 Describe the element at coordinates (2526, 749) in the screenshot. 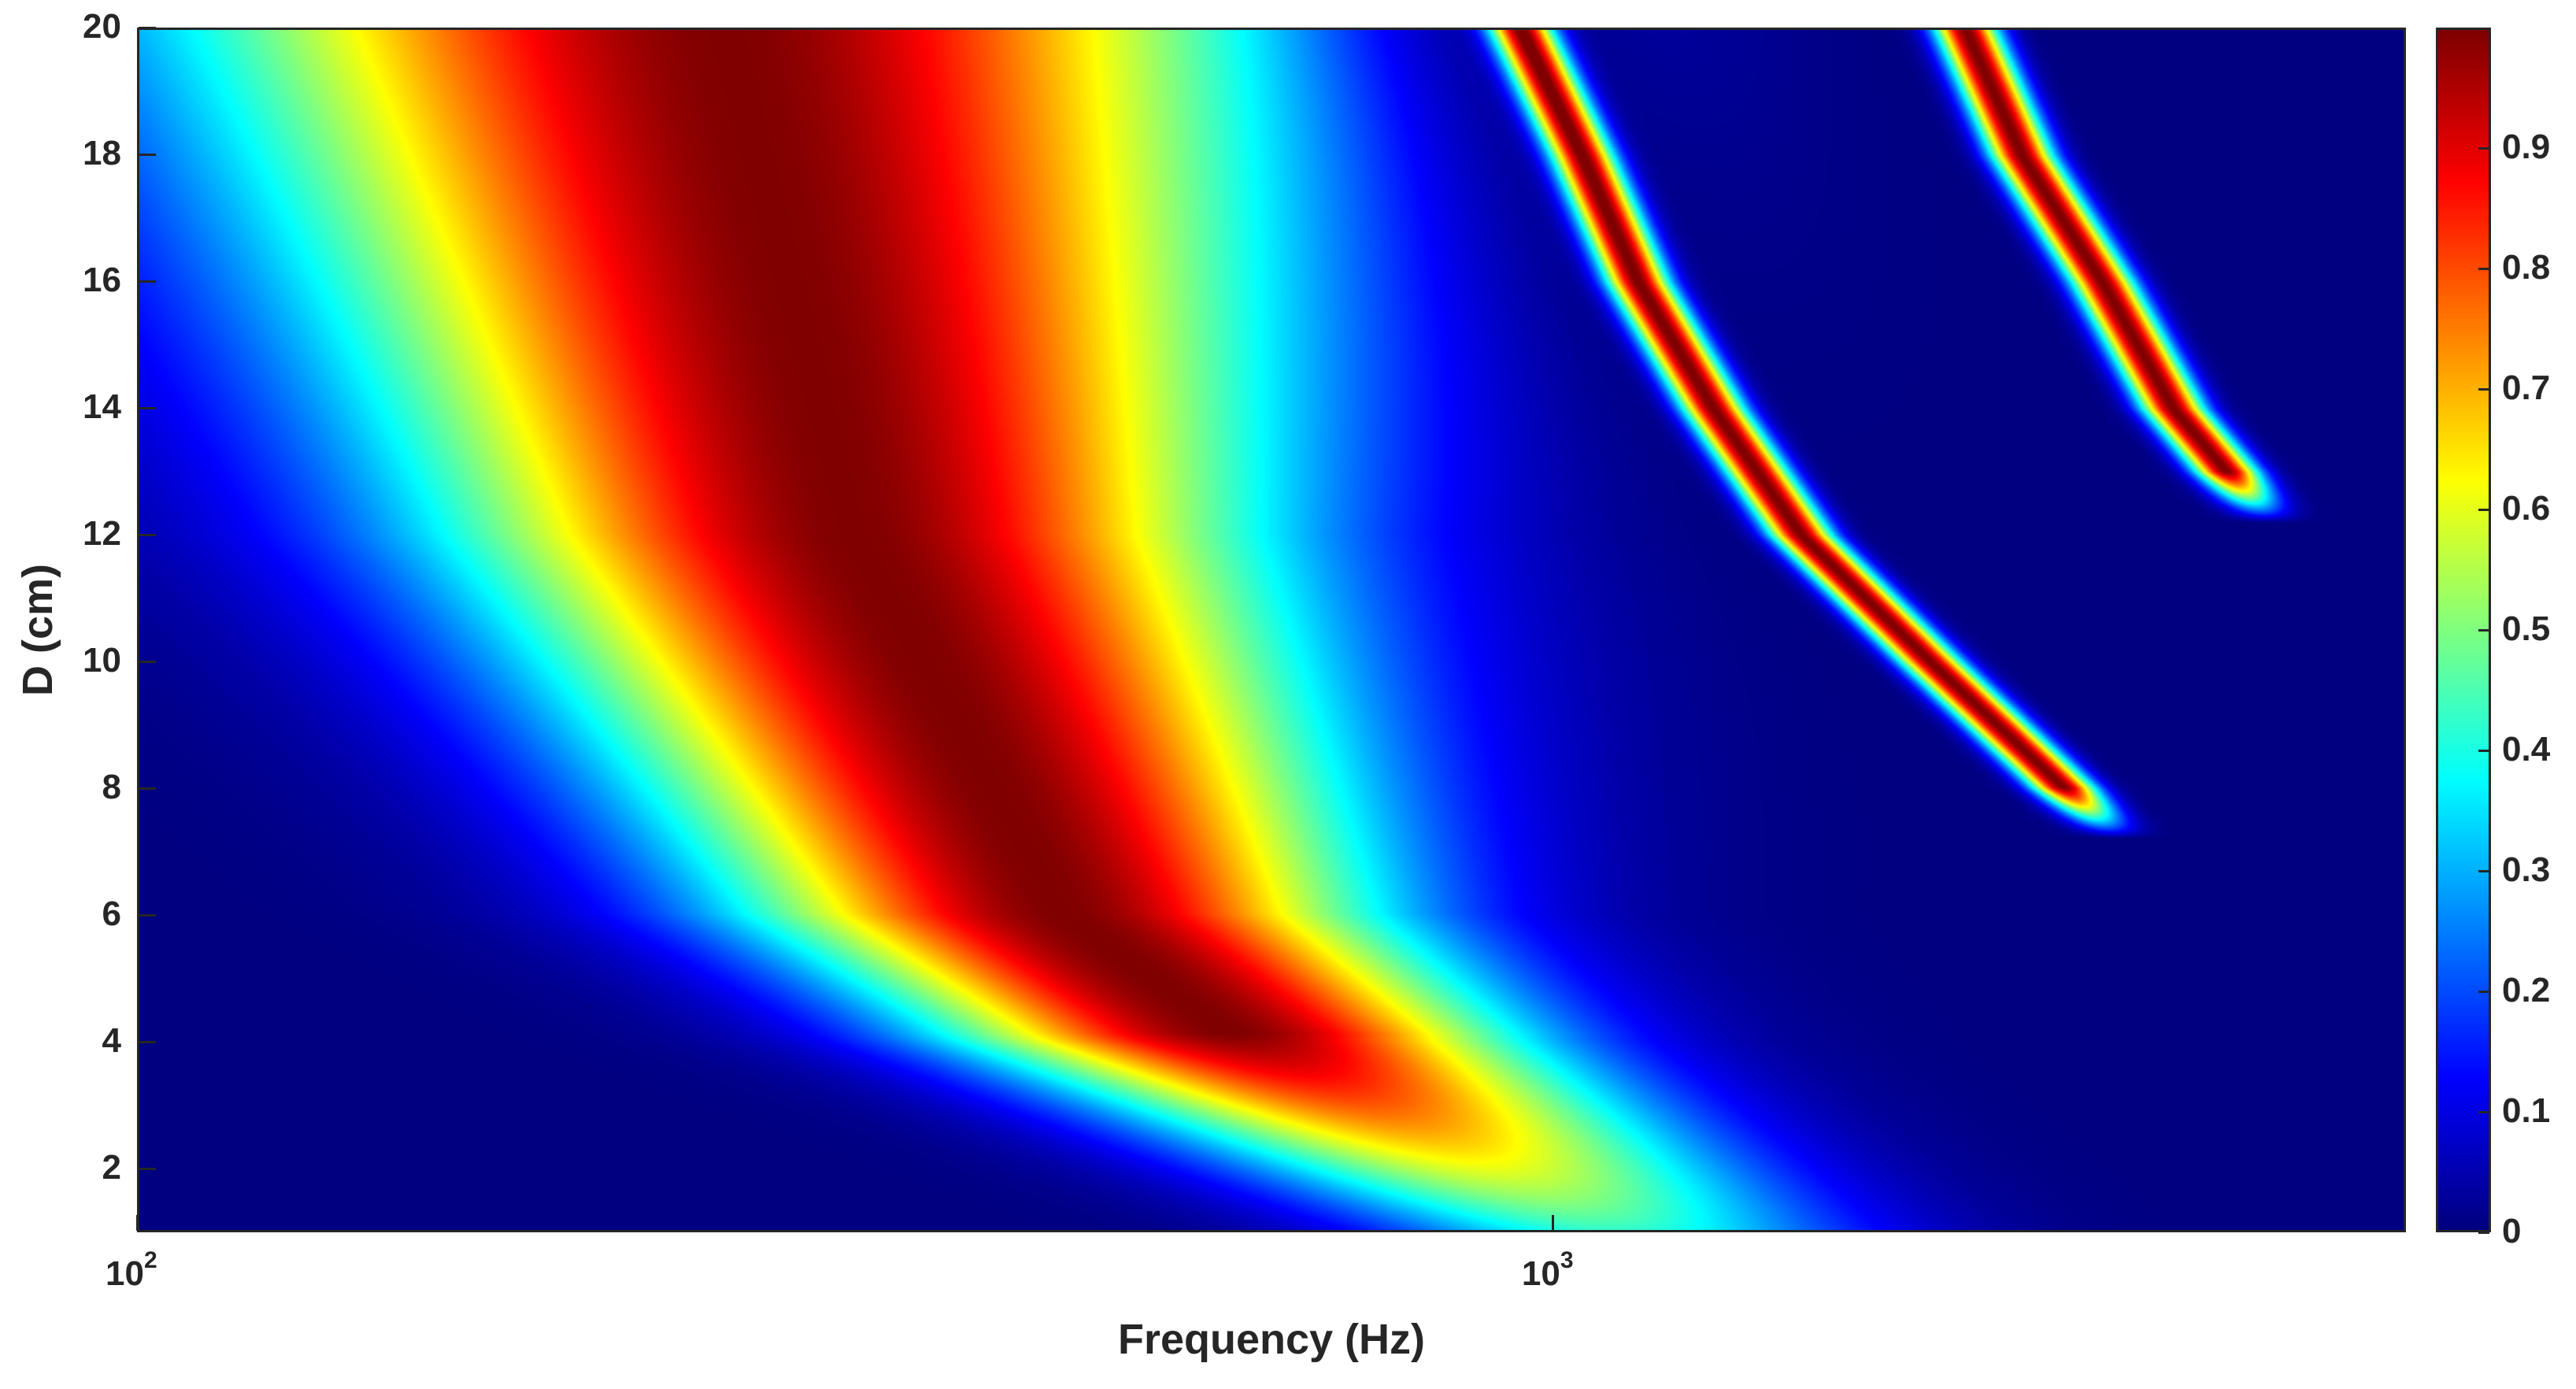

I see `colorbar-tick-label: 0.4` at that location.